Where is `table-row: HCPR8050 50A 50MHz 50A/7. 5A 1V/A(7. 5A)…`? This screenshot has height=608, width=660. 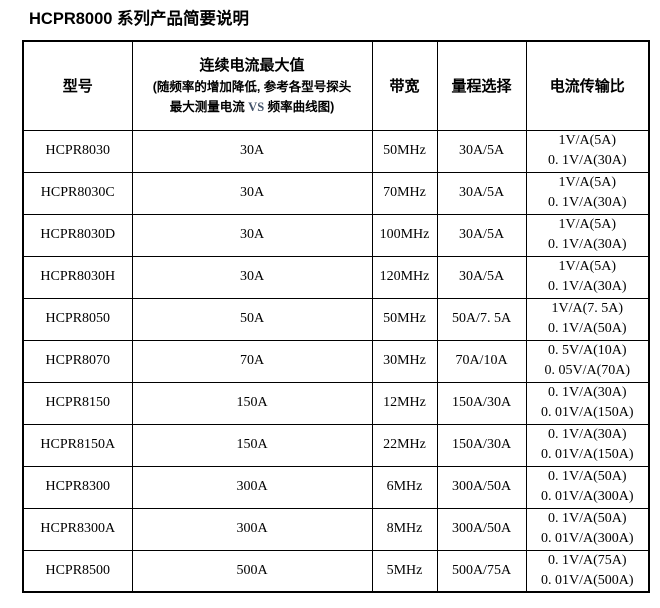
table-row: HCPR8050 50A 50MHz 50A/7. 5A 1V/A(7. 5A)… is located at coordinates (336, 319).